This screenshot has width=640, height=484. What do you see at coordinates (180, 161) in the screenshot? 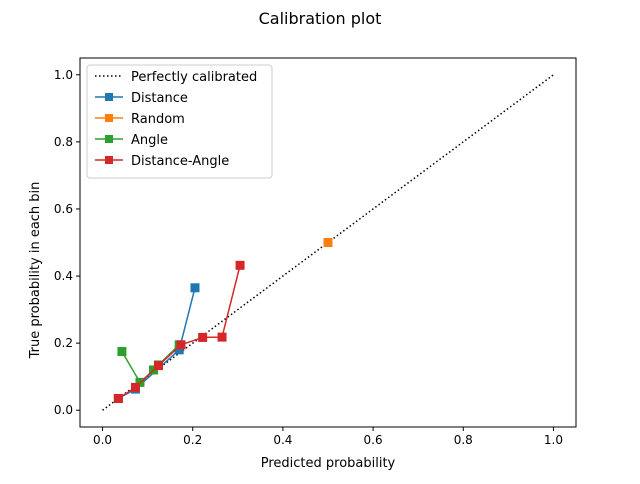
I see `legend-label-distance-angle: Distance-Angle` at bounding box center [180, 161].